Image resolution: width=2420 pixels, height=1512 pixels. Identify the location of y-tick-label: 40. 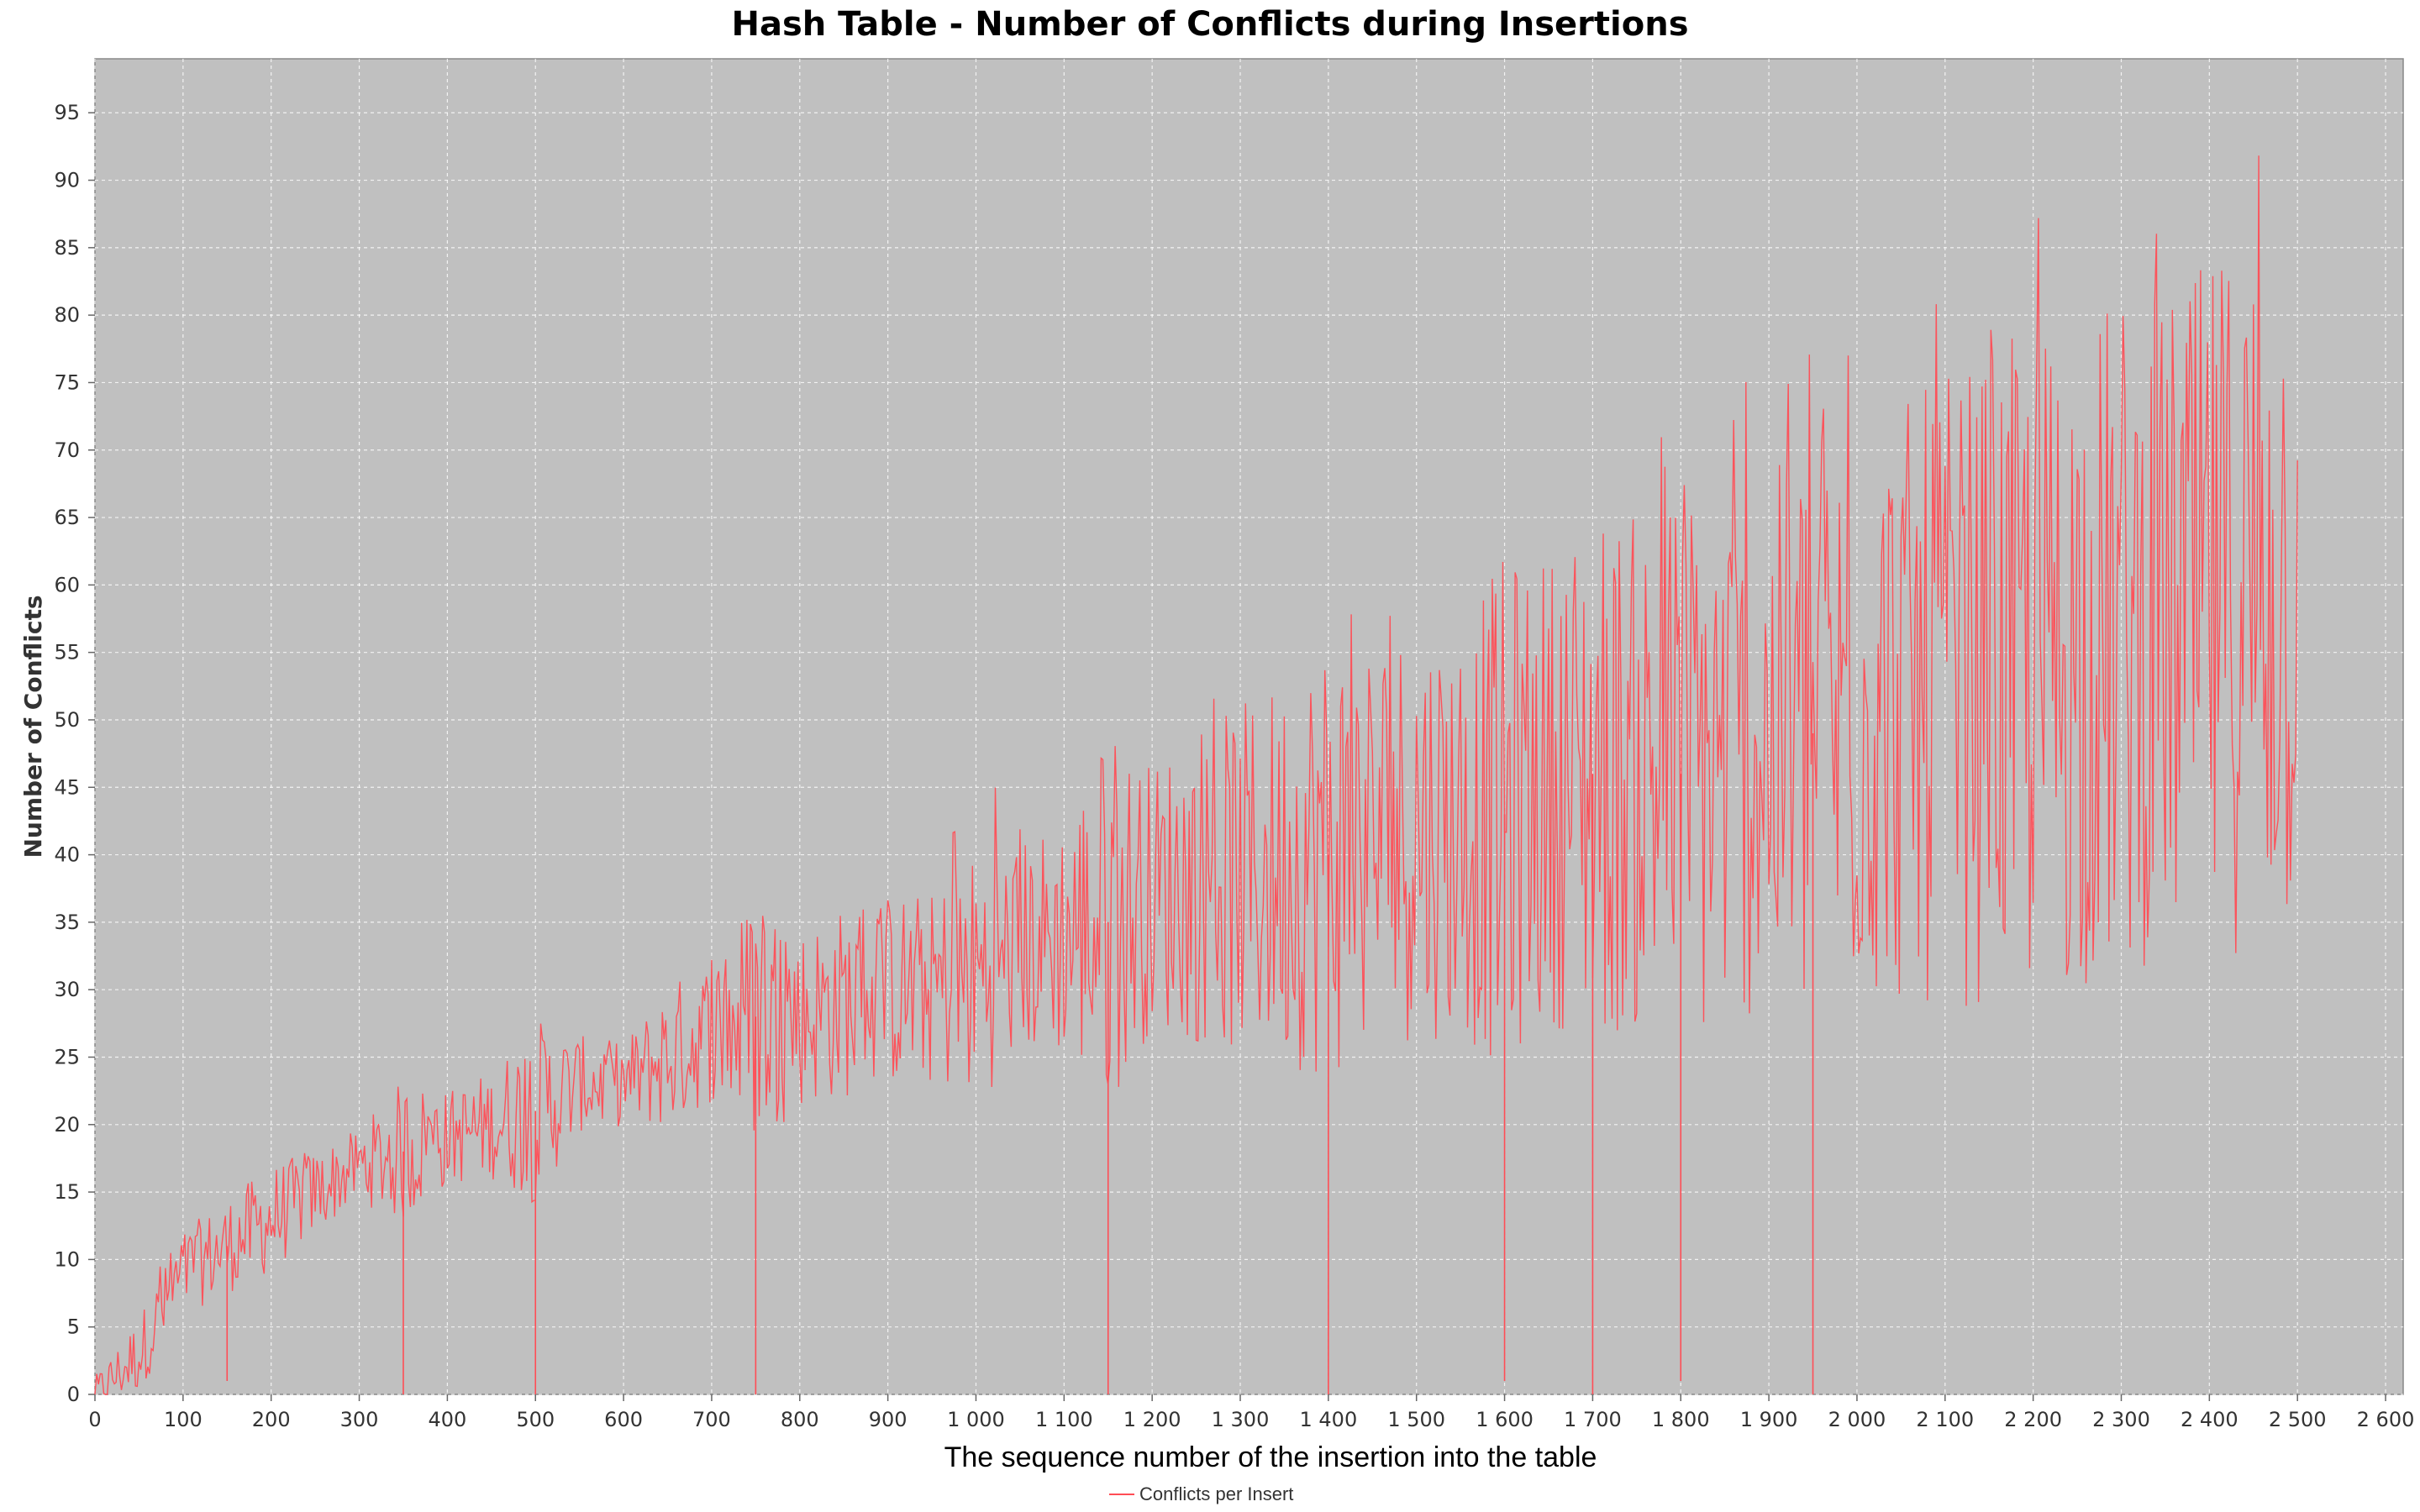
(67, 855).